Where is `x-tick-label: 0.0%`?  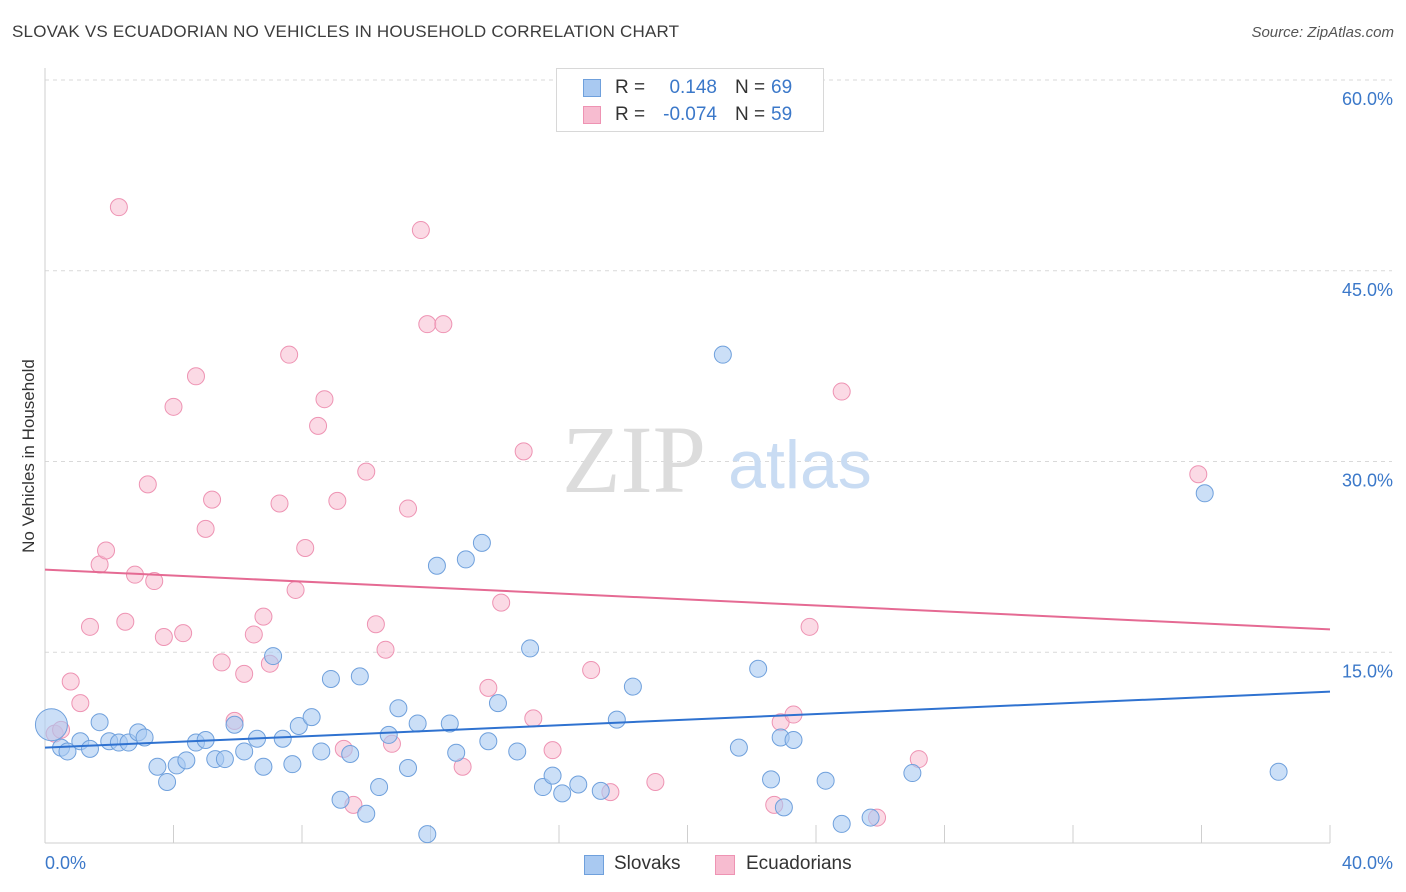
x-tick-label: 0.0% is located at coordinates (65, 863).